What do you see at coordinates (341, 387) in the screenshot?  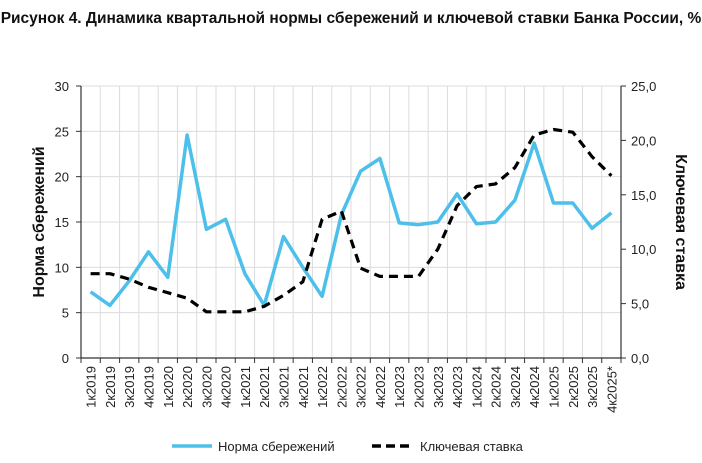 I see `x-tick-label: 2к2022` at bounding box center [341, 387].